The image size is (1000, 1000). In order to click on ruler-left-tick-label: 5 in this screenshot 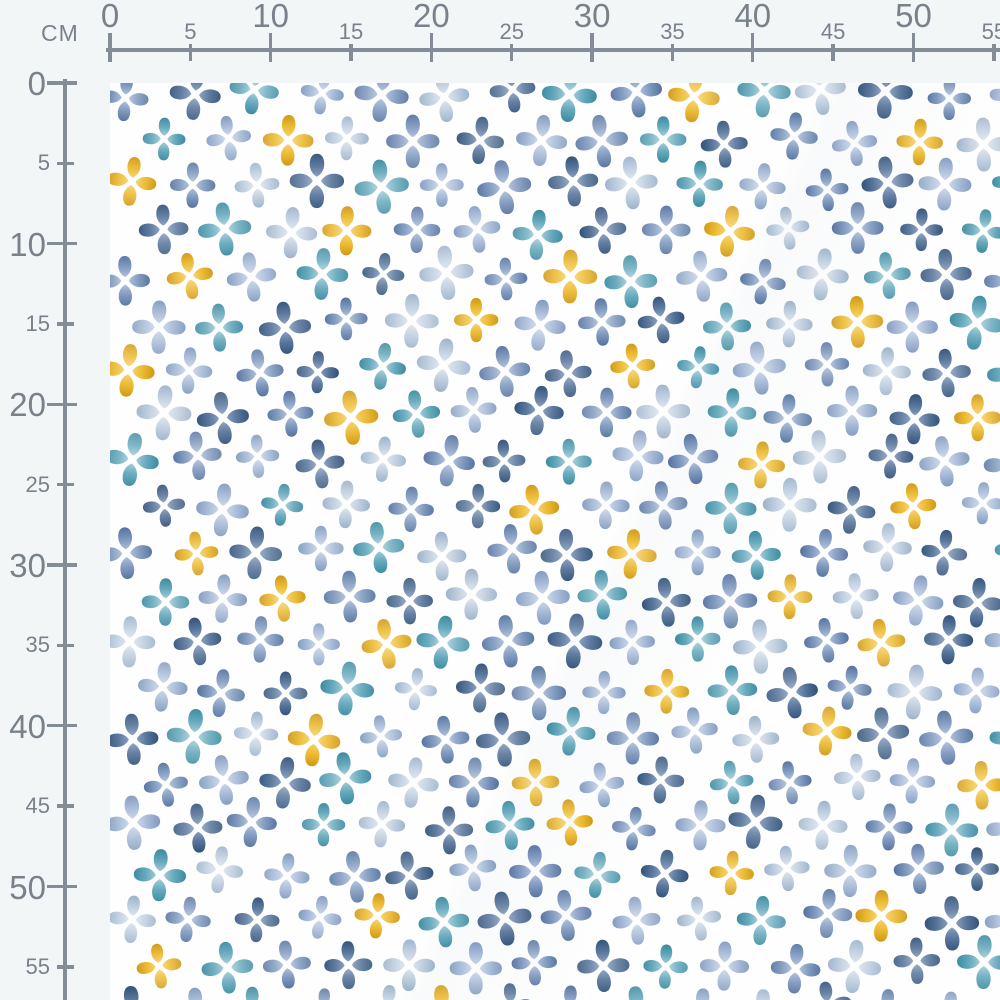, I will do `click(43, 163)`.